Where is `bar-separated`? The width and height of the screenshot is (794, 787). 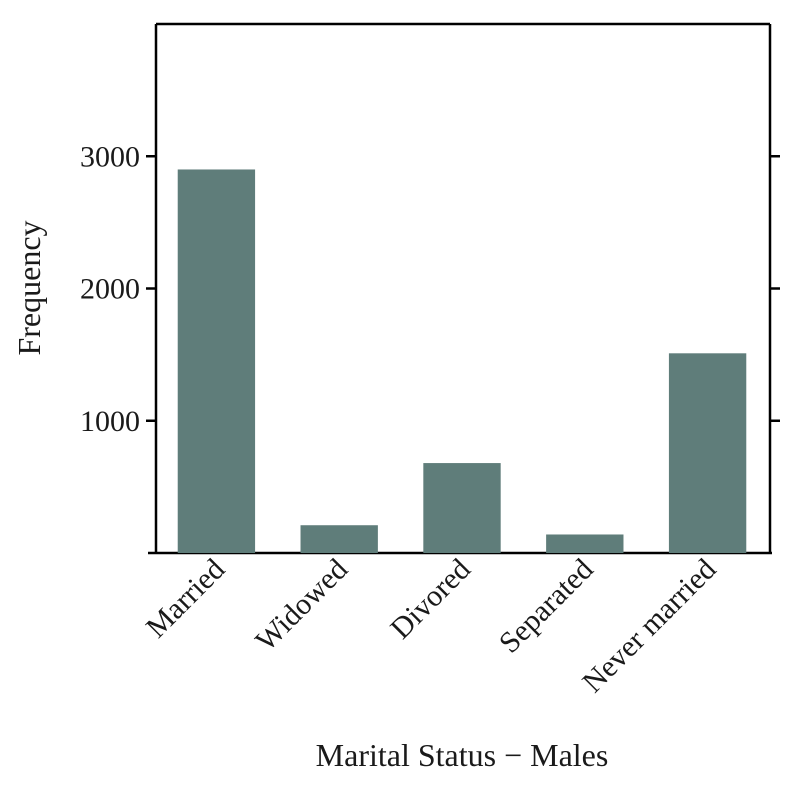
bar-separated is located at coordinates (585, 543).